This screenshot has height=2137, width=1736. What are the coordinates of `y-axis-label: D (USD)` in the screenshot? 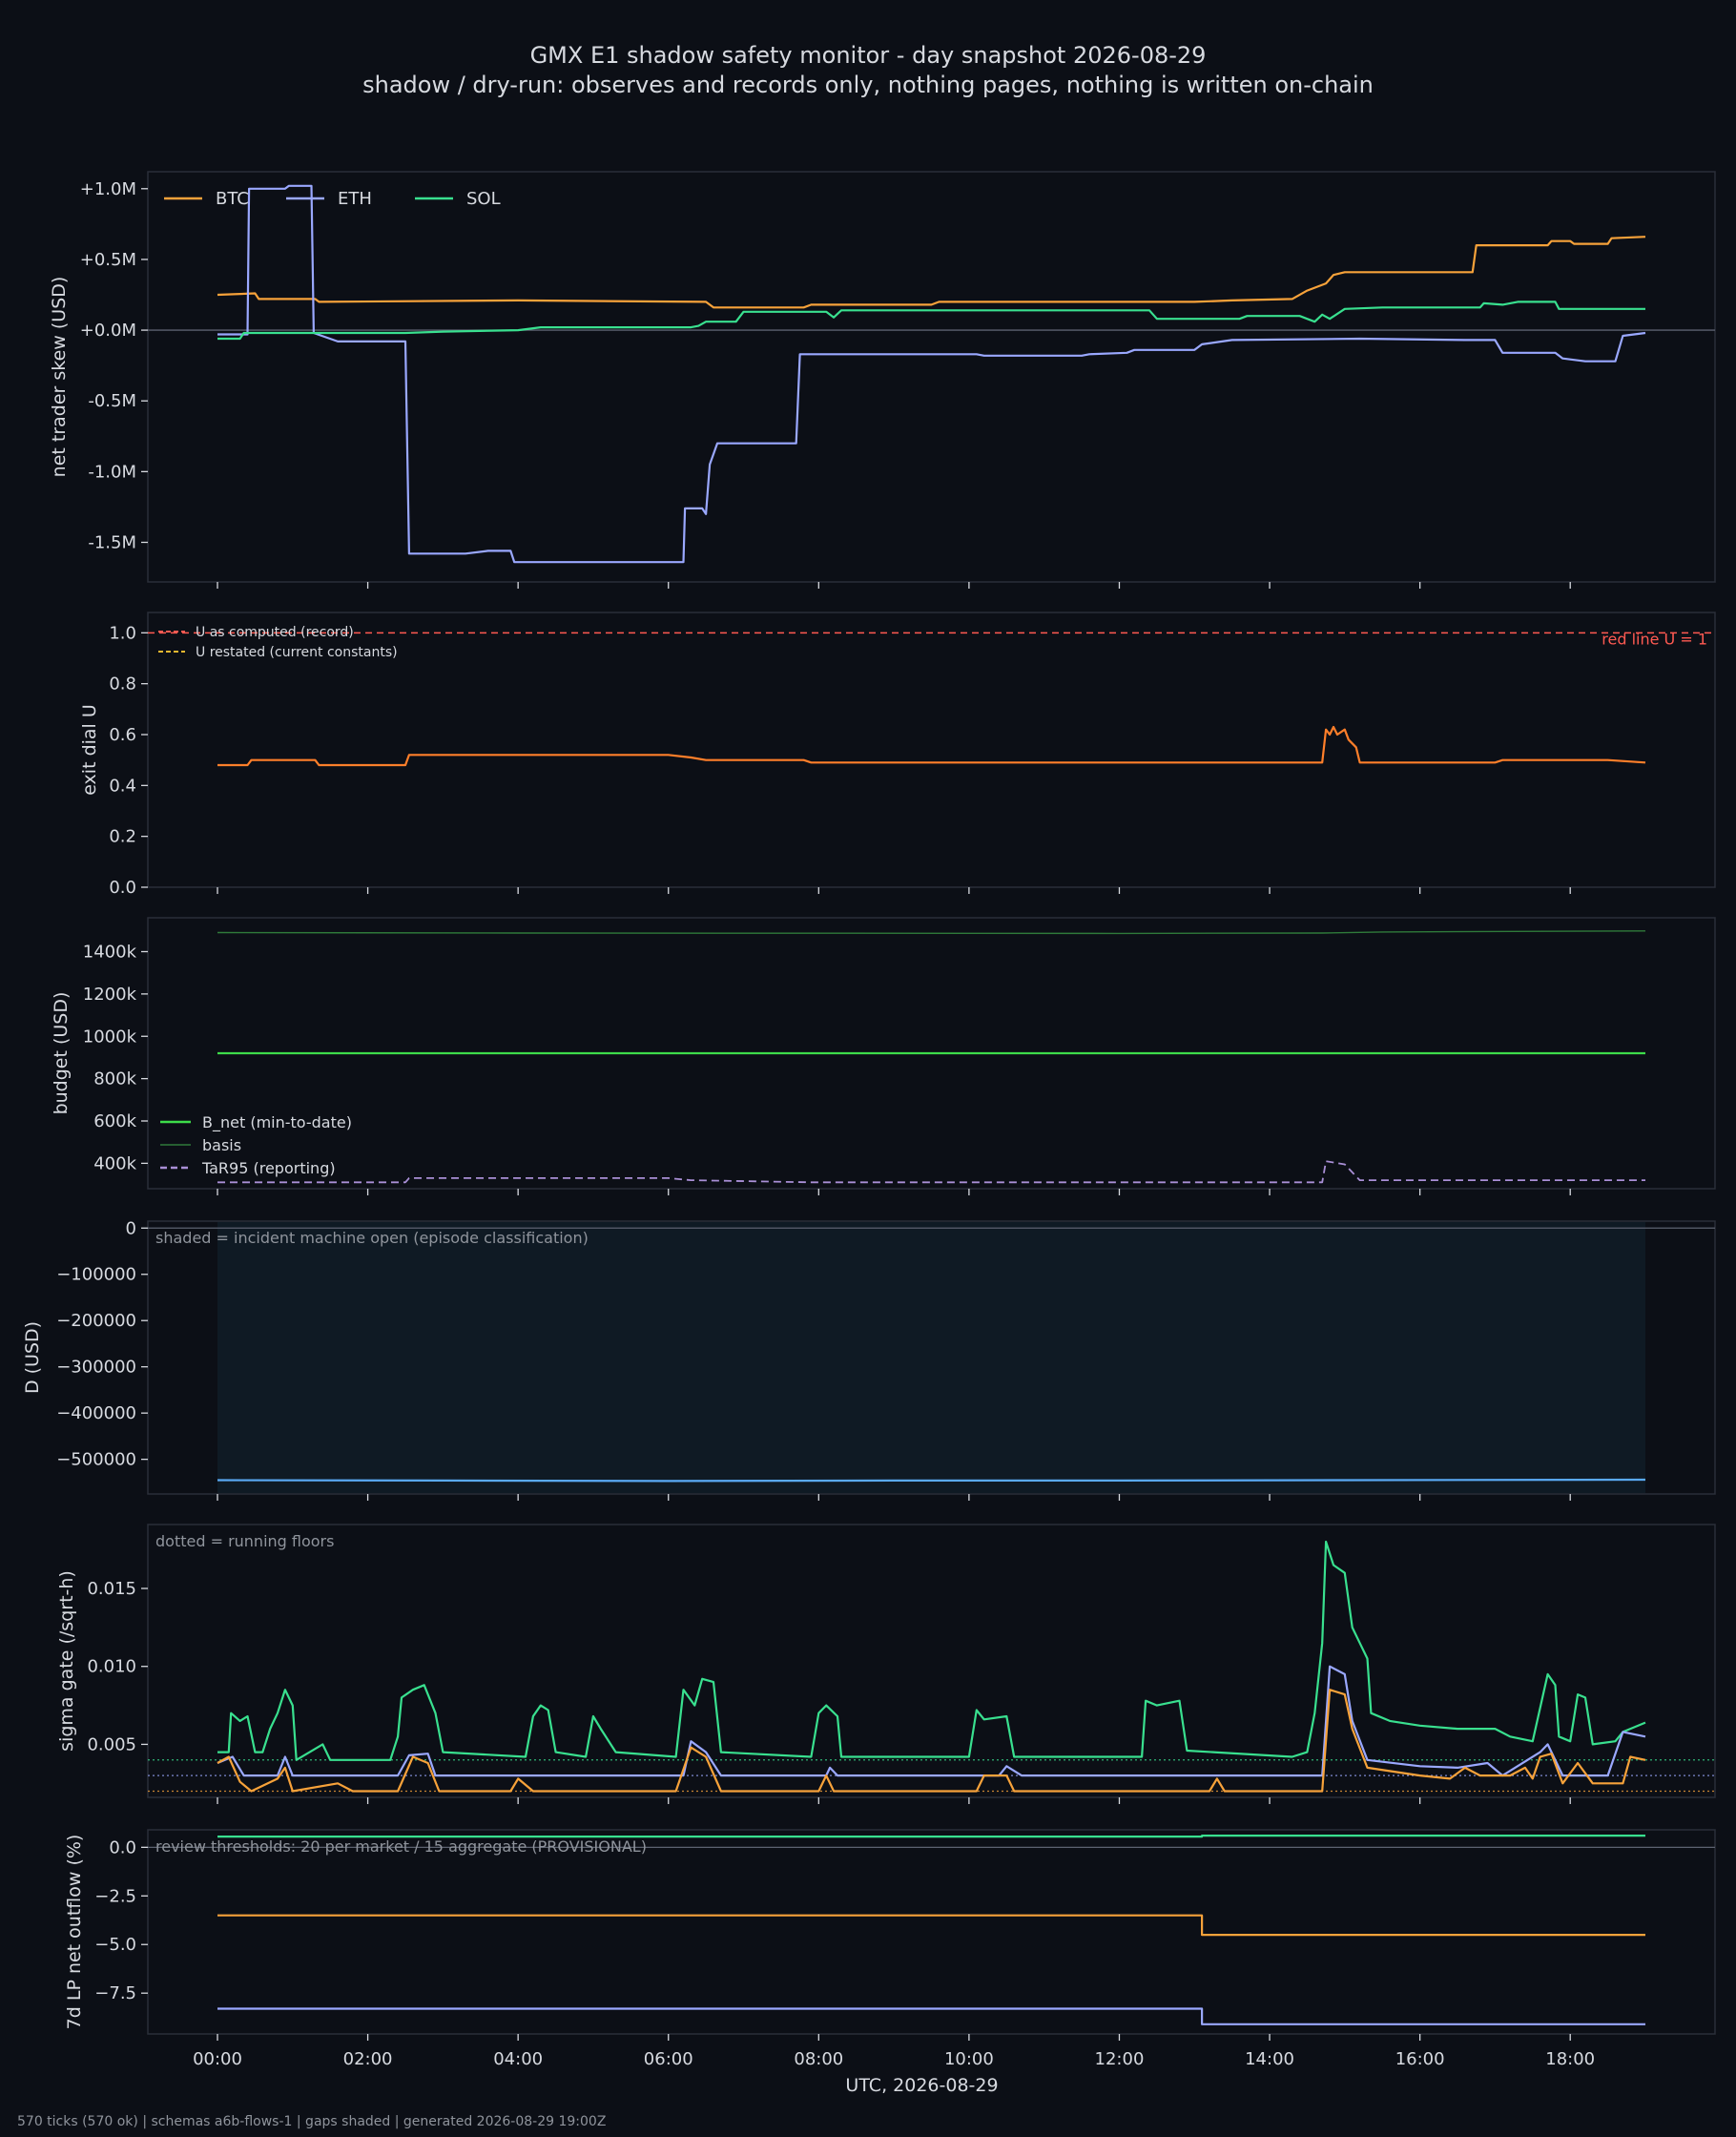 It's located at (32, 1357).